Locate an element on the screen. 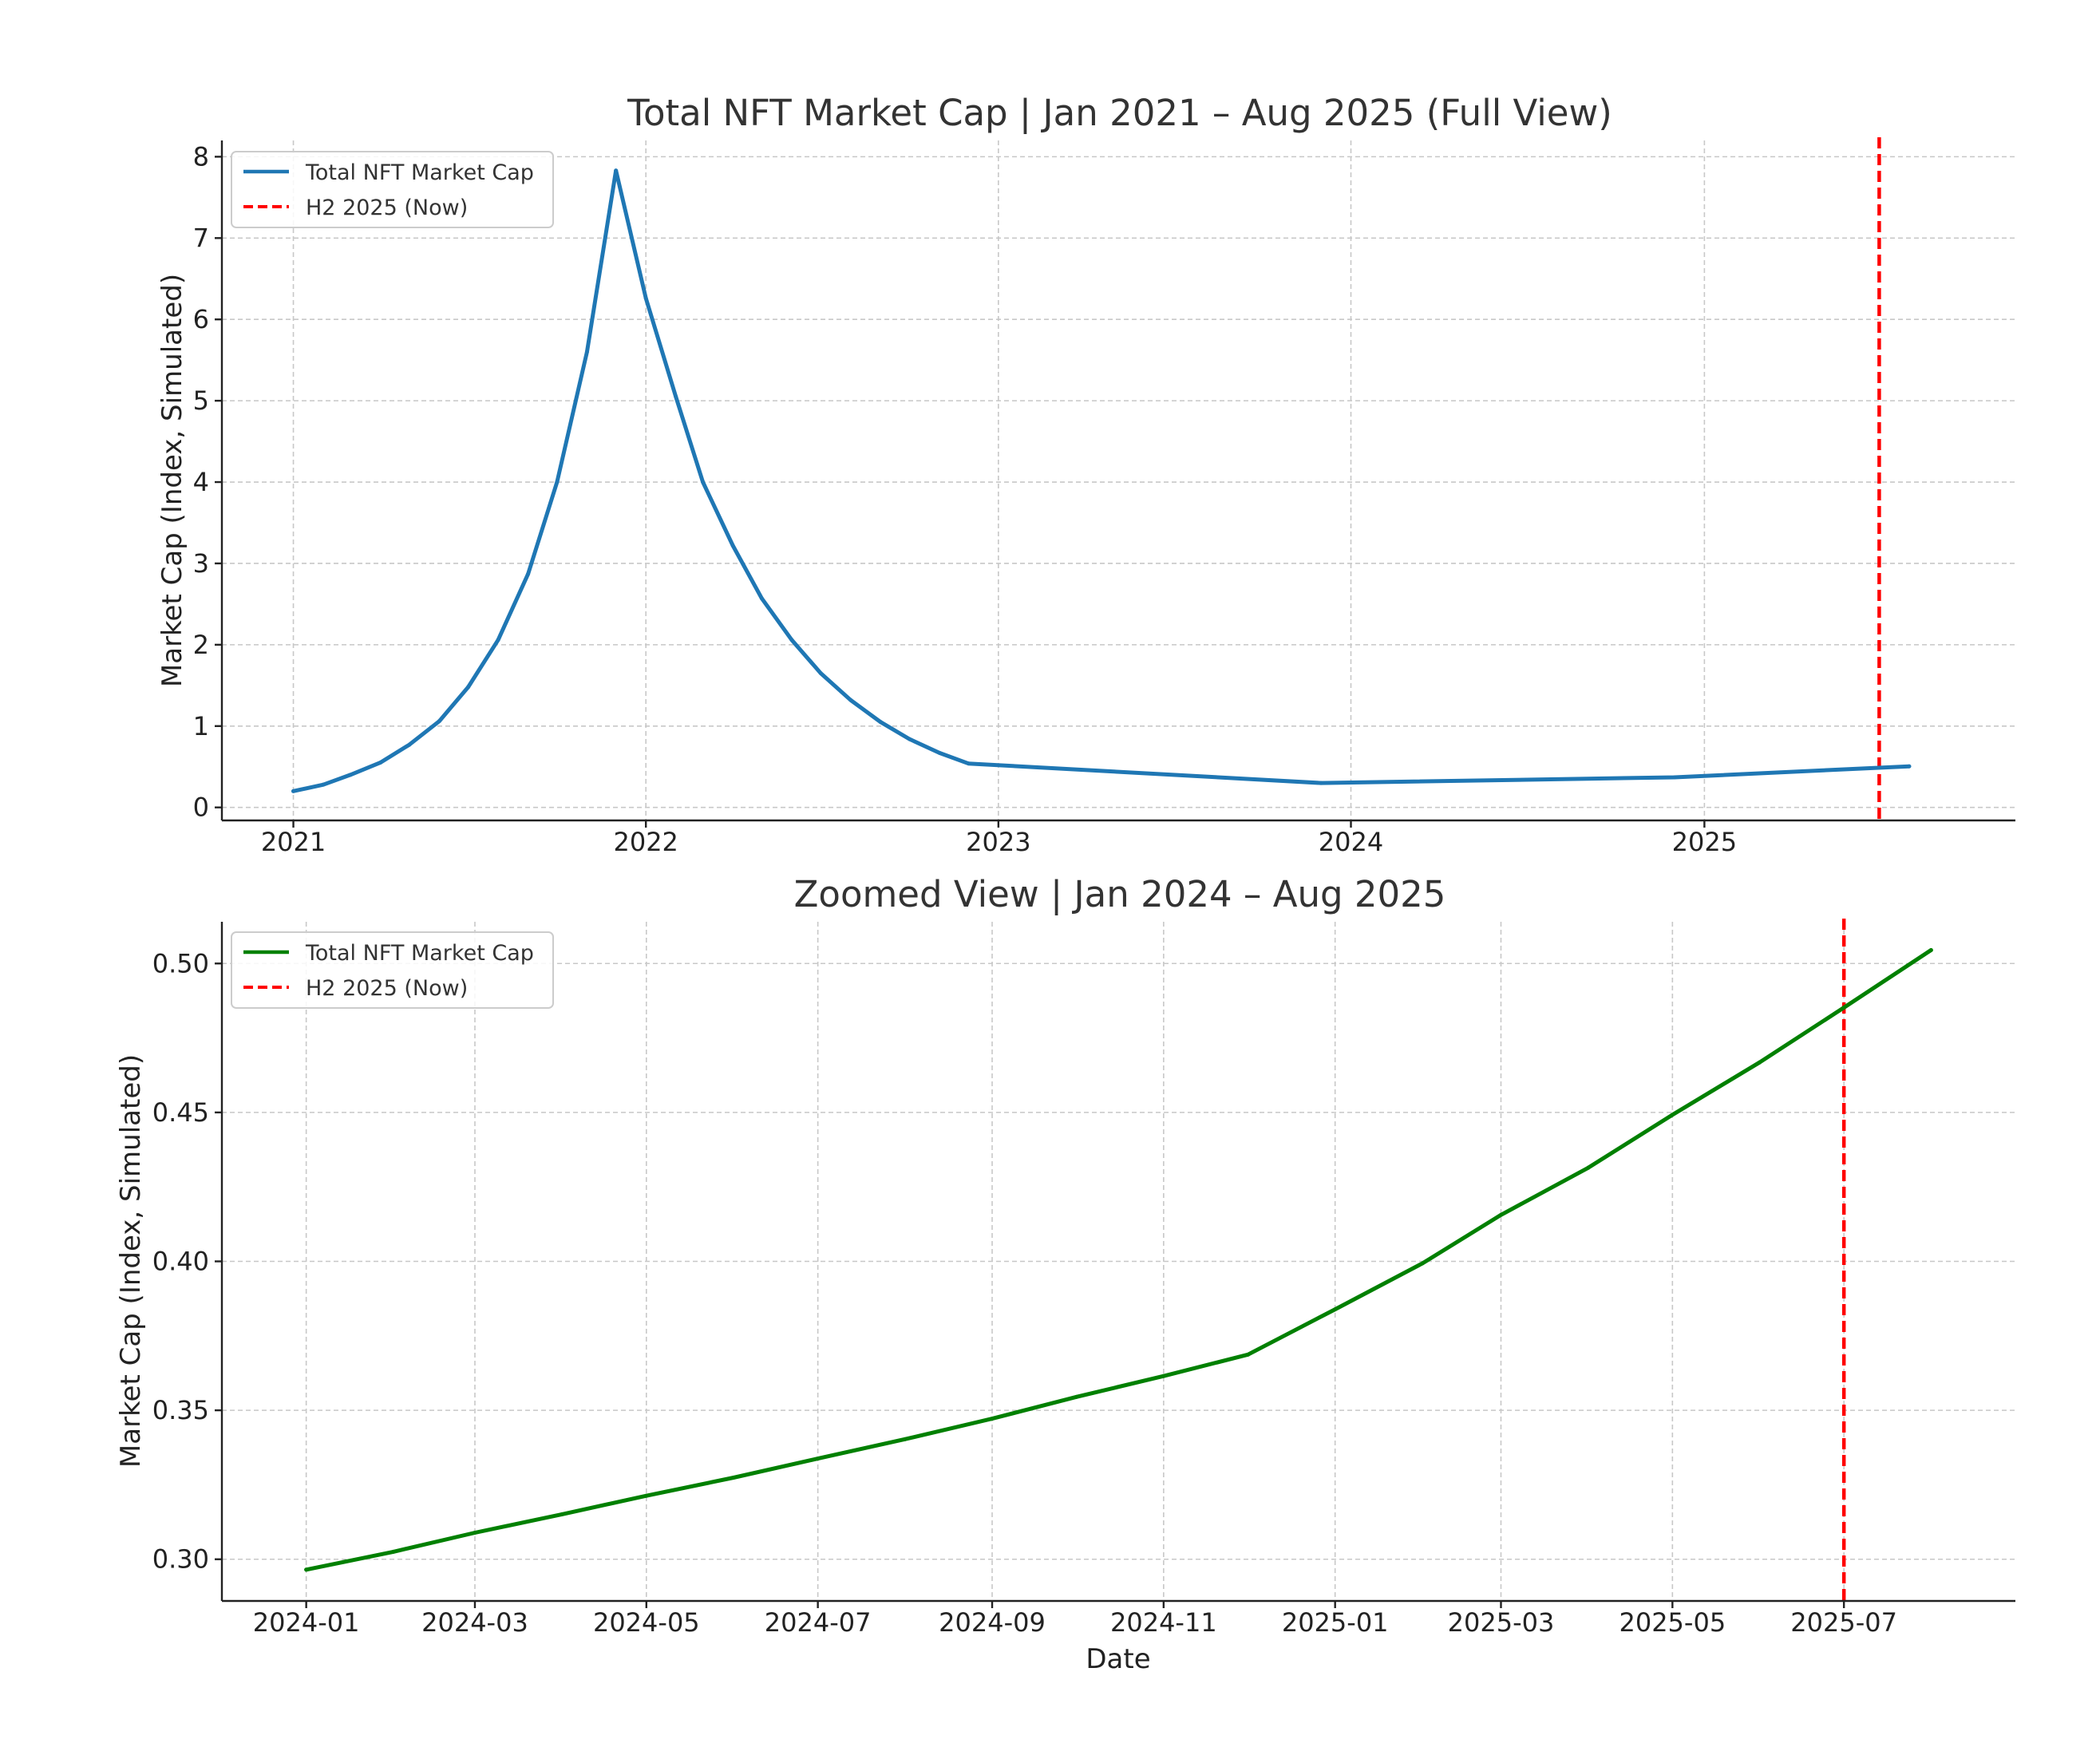 The height and width of the screenshot is (1747, 2100). x-tick-label: 2025-07 is located at coordinates (1843, 1622).